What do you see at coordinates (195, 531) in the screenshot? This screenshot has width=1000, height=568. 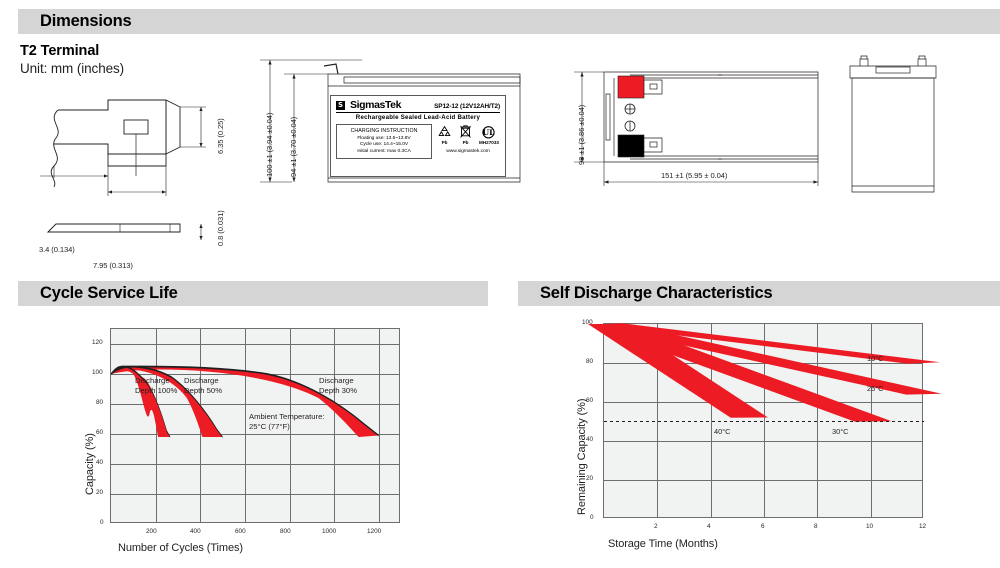 I see `cycle-xtick-400: 400` at bounding box center [195, 531].